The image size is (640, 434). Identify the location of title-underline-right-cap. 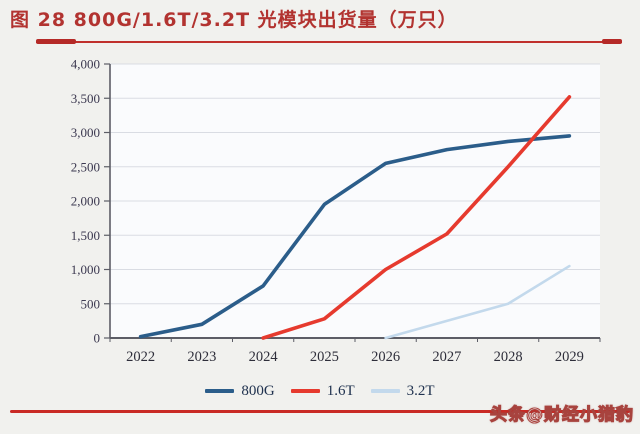
(612, 41).